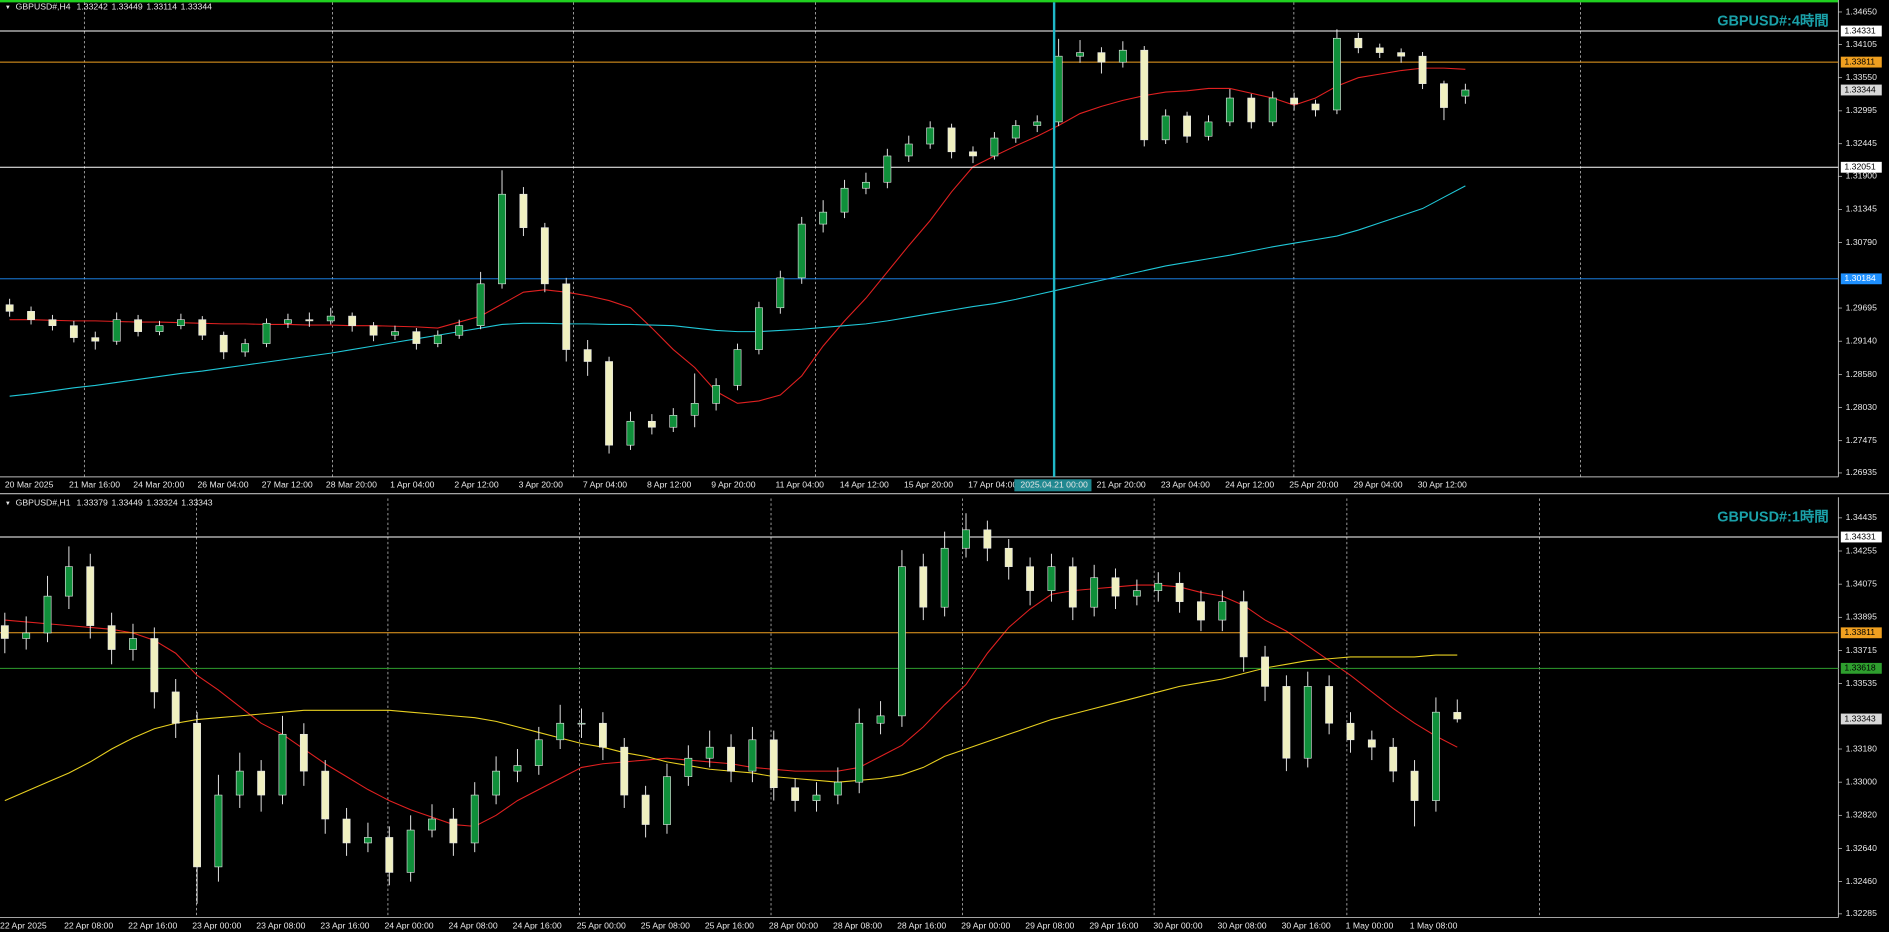 Image resolution: width=1889 pixels, height=932 pixels. Describe the element at coordinates (601, 925) in the screenshot. I see `x-tick-label: 25 Apr 00:00` at that location.